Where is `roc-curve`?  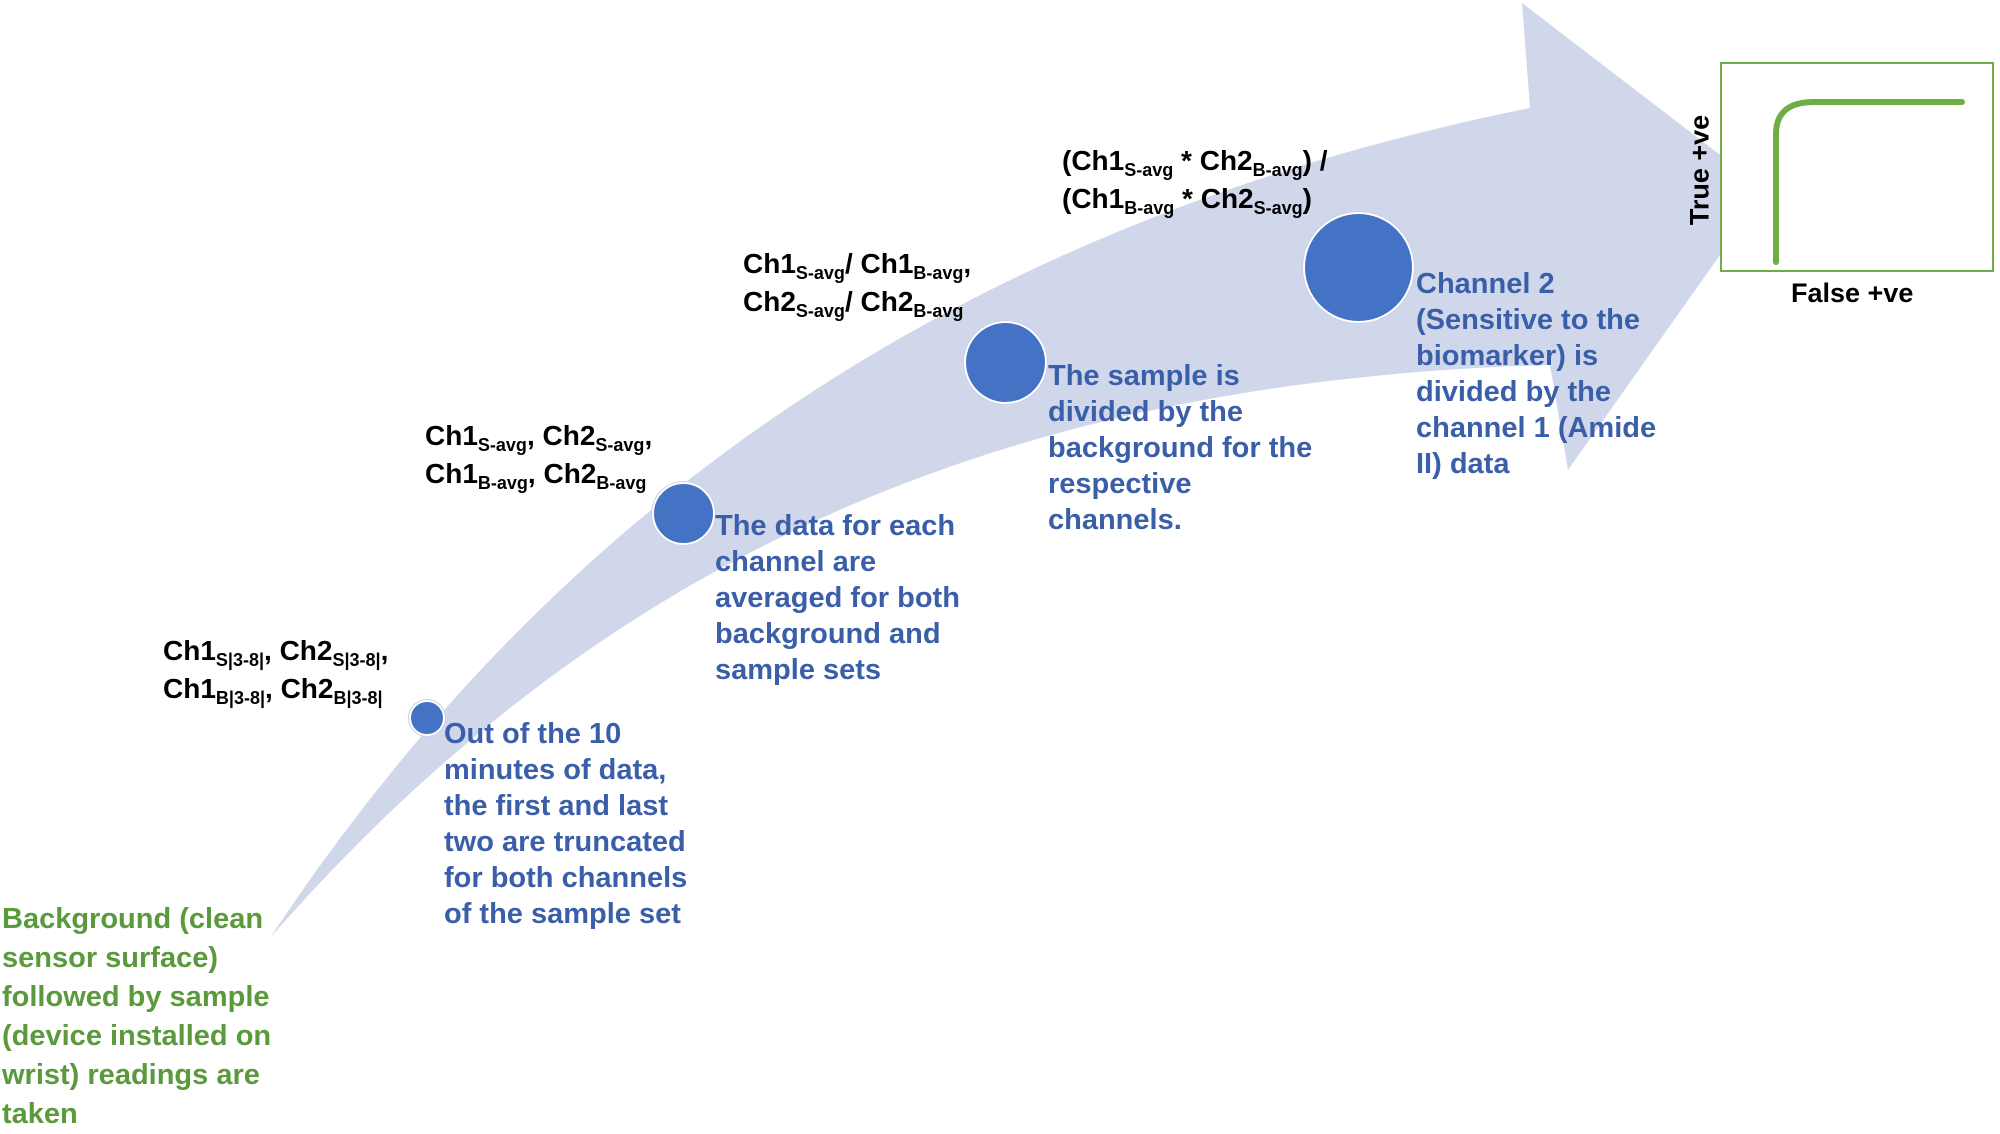
roc-curve is located at coordinates (1869, 182).